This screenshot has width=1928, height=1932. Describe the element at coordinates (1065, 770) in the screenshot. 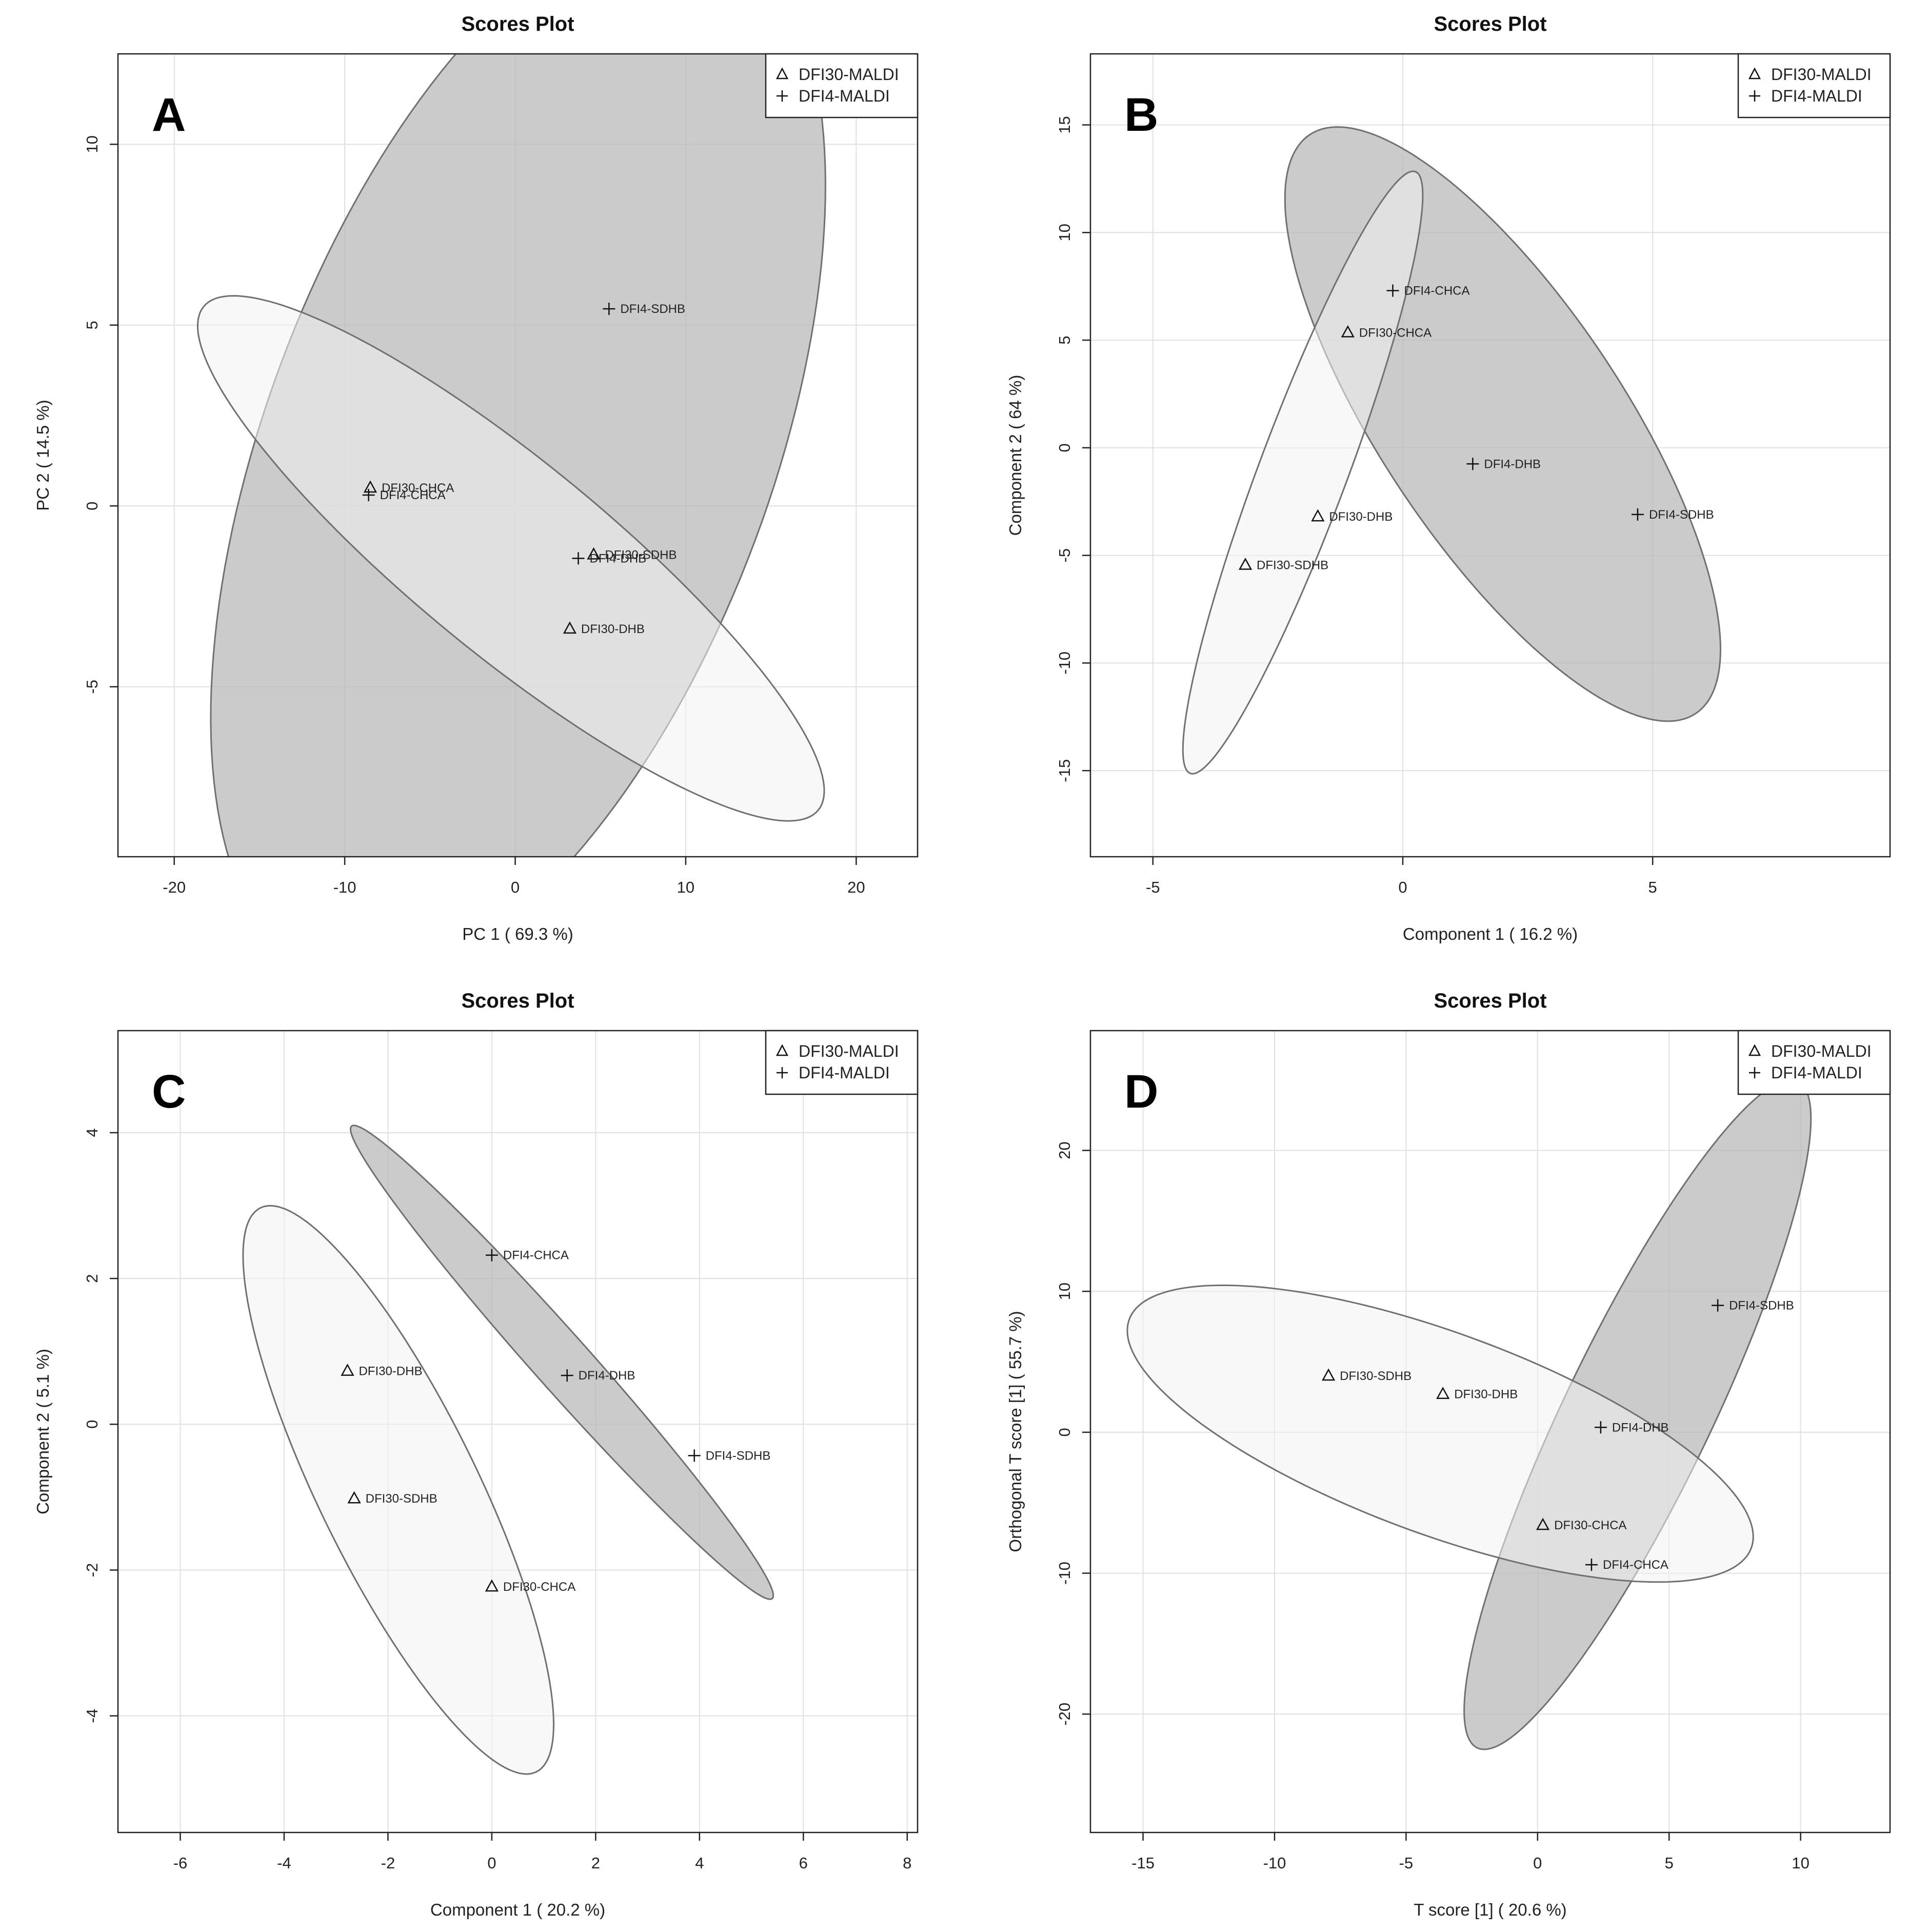

I see `y-tick-label: -15` at that location.